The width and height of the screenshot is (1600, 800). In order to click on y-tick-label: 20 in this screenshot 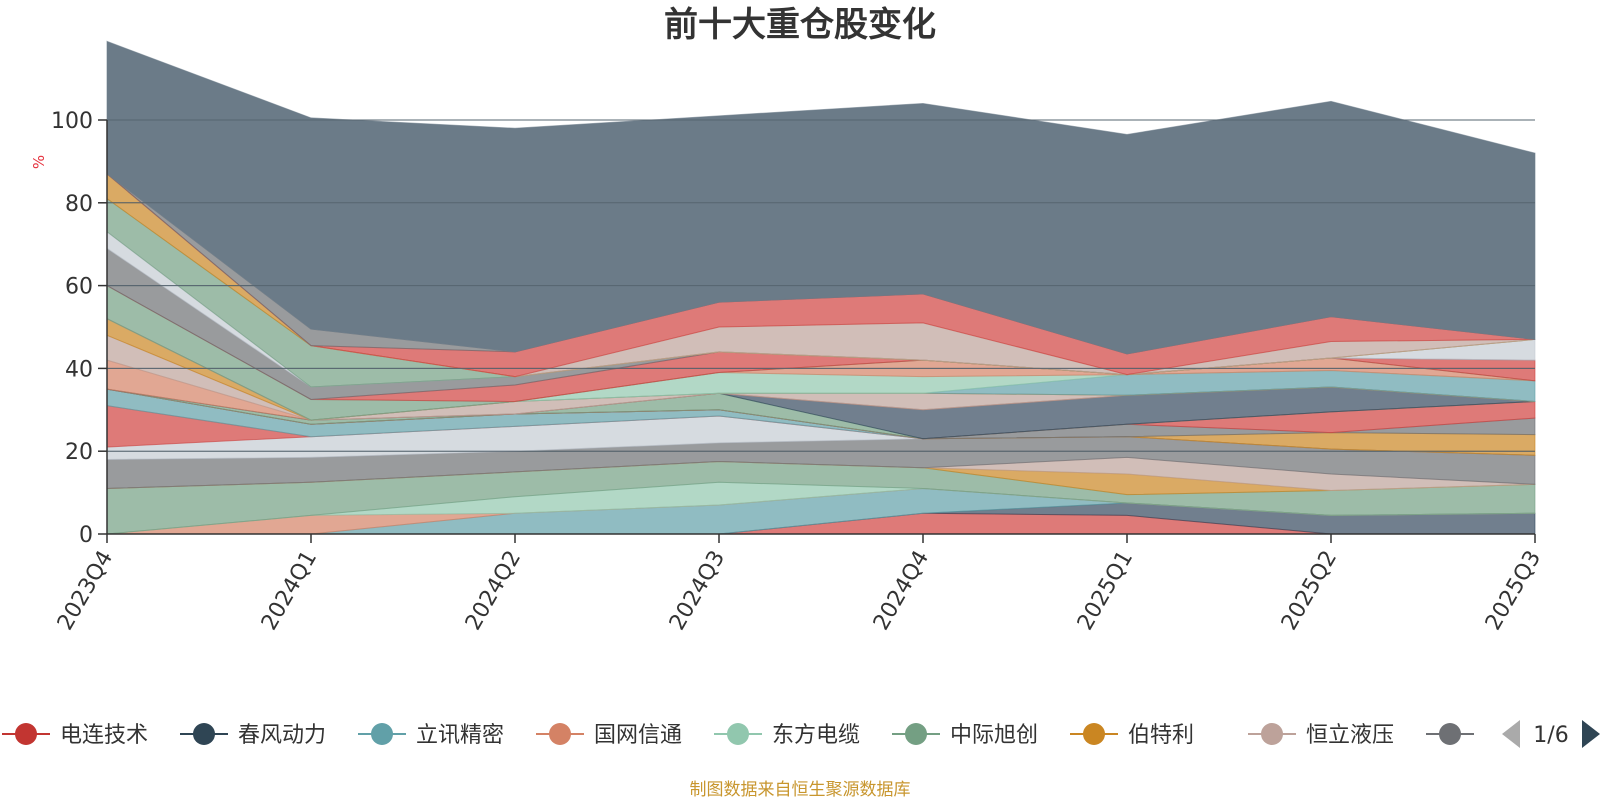, I will do `click(79, 452)`.